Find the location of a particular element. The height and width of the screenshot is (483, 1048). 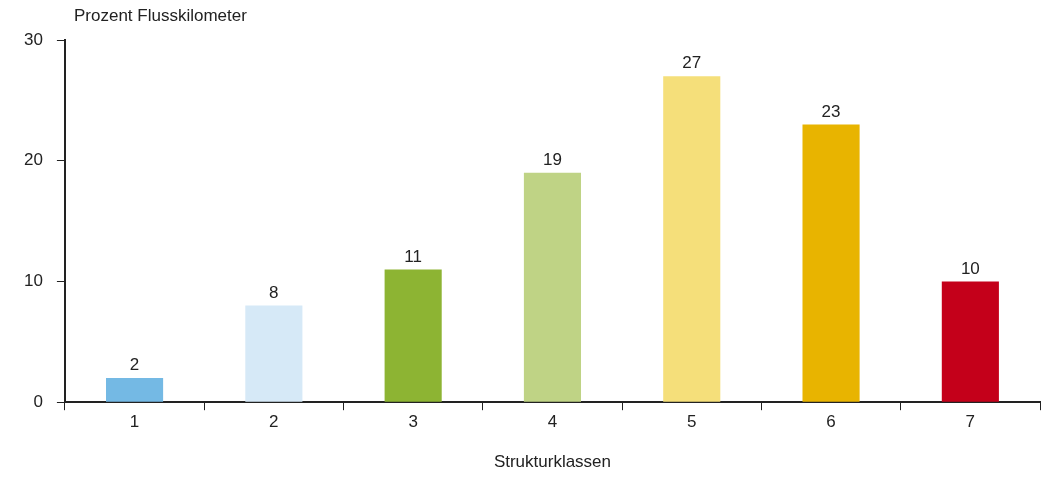

data-label: 8 is located at coordinates (274, 292).